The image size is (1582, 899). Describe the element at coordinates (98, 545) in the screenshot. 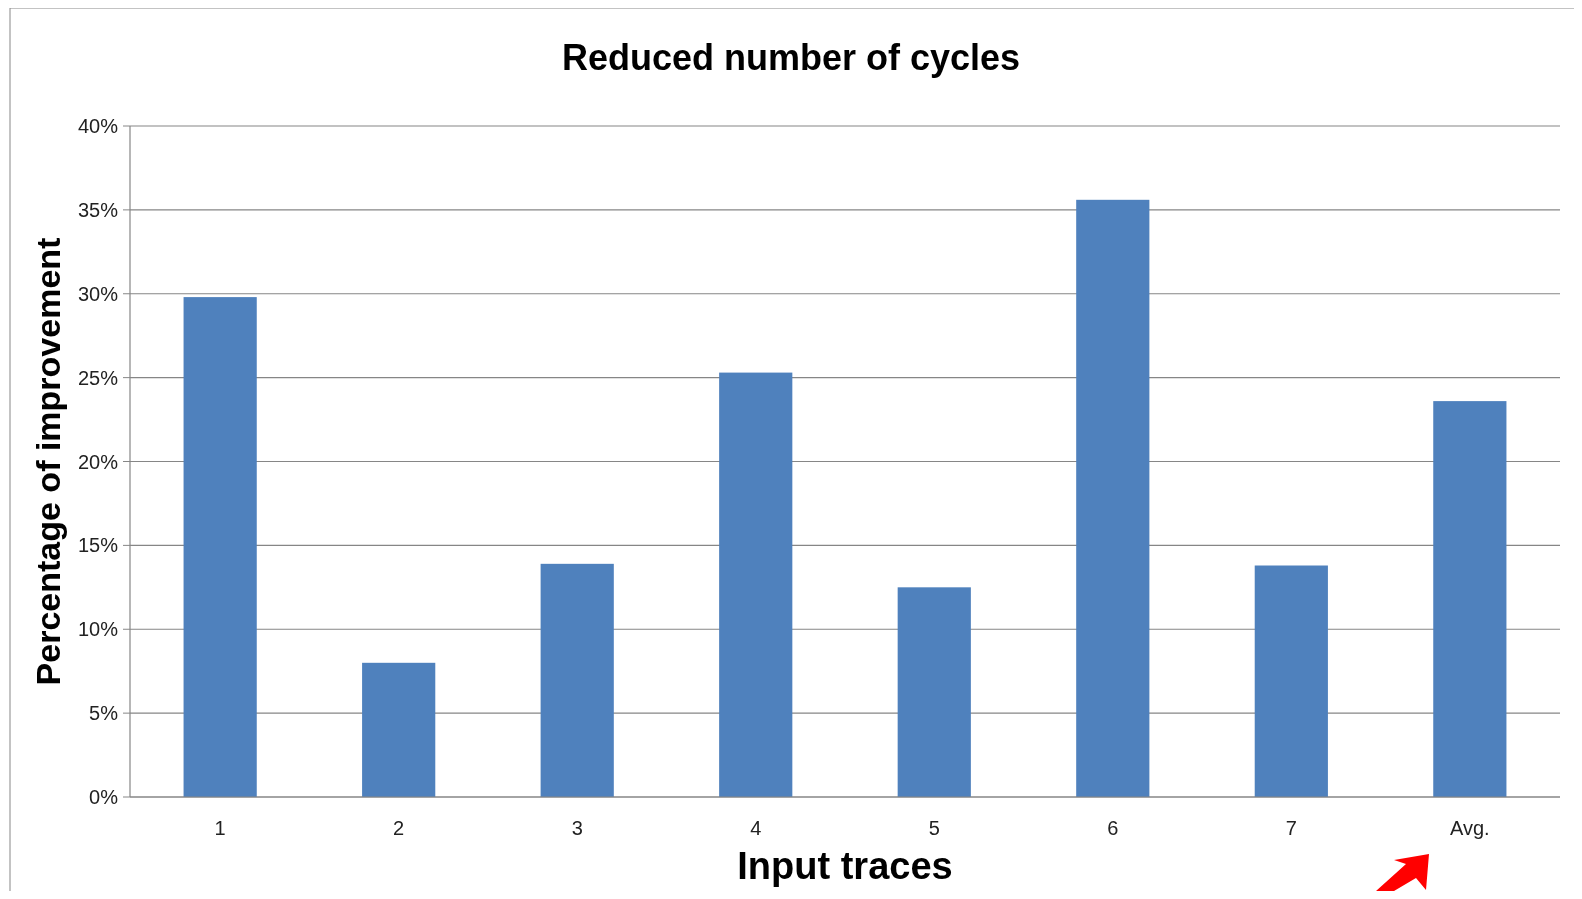

I see `y-tick-label: 15%` at that location.